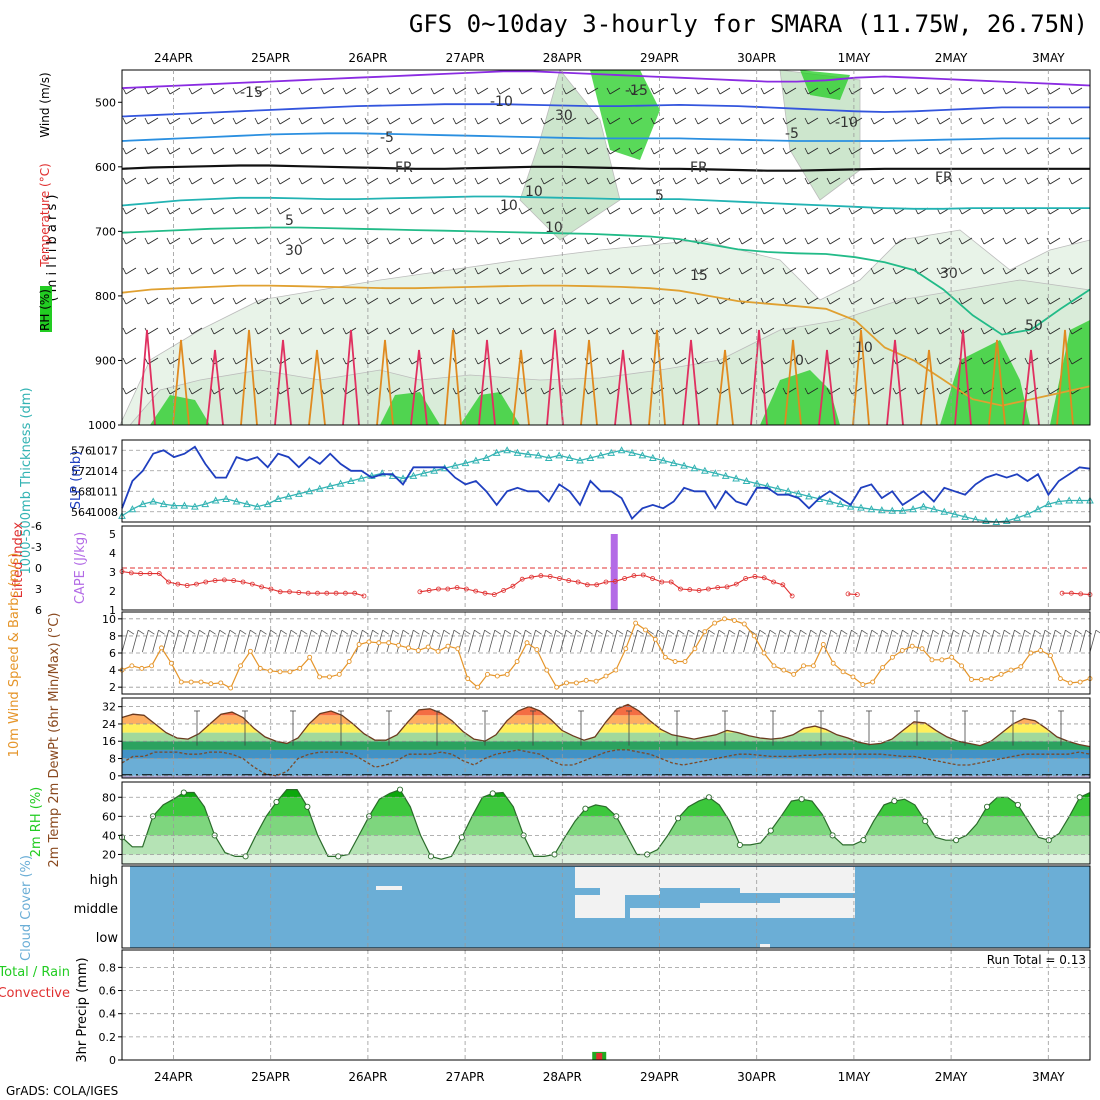 The width and height of the screenshot is (1100, 1100). Describe the element at coordinates (756, 58) in the screenshot. I see `top-date-label: 30APR` at that location.